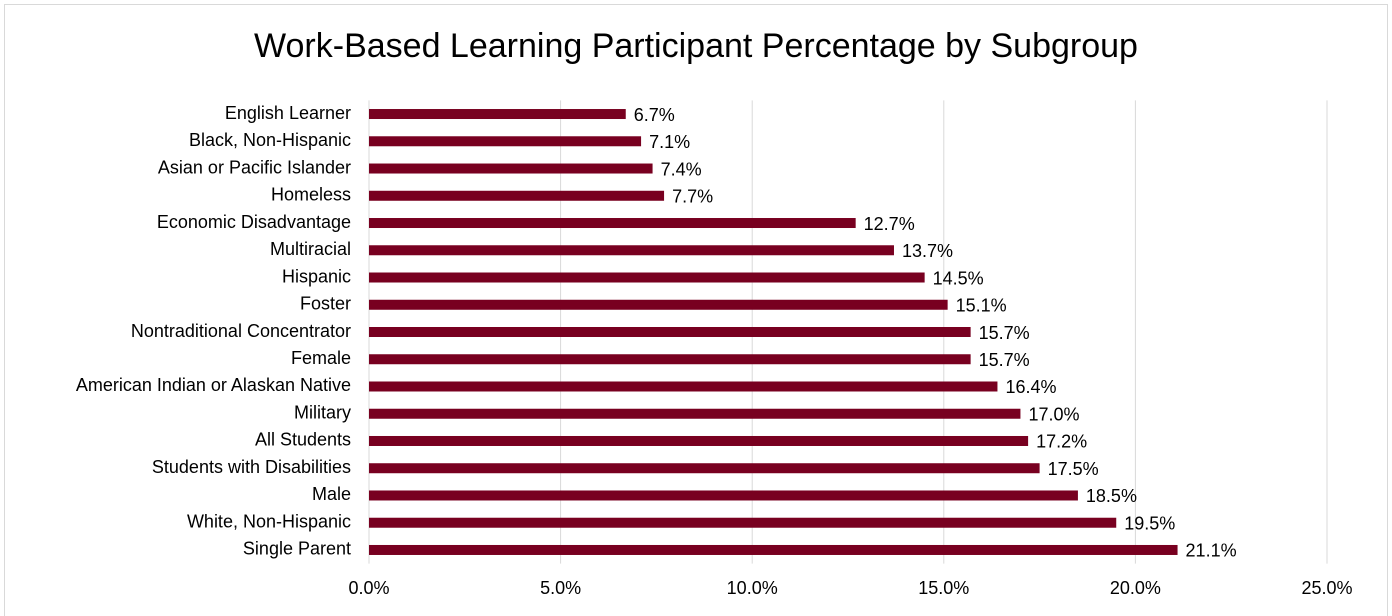 The height and width of the screenshot is (616, 1392). I want to click on y-tick-label: Asian or Pacific Islander, so click(254, 167).